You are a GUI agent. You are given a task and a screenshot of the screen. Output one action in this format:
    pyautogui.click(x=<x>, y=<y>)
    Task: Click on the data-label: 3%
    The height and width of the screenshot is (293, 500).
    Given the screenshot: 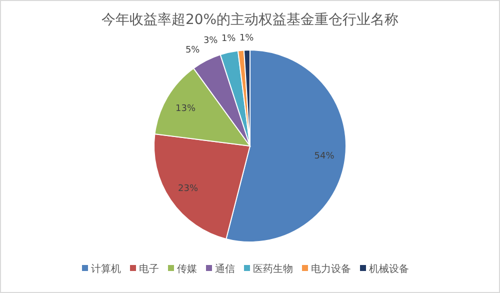 What is the action you would take?
    pyautogui.click(x=210, y=41)
    